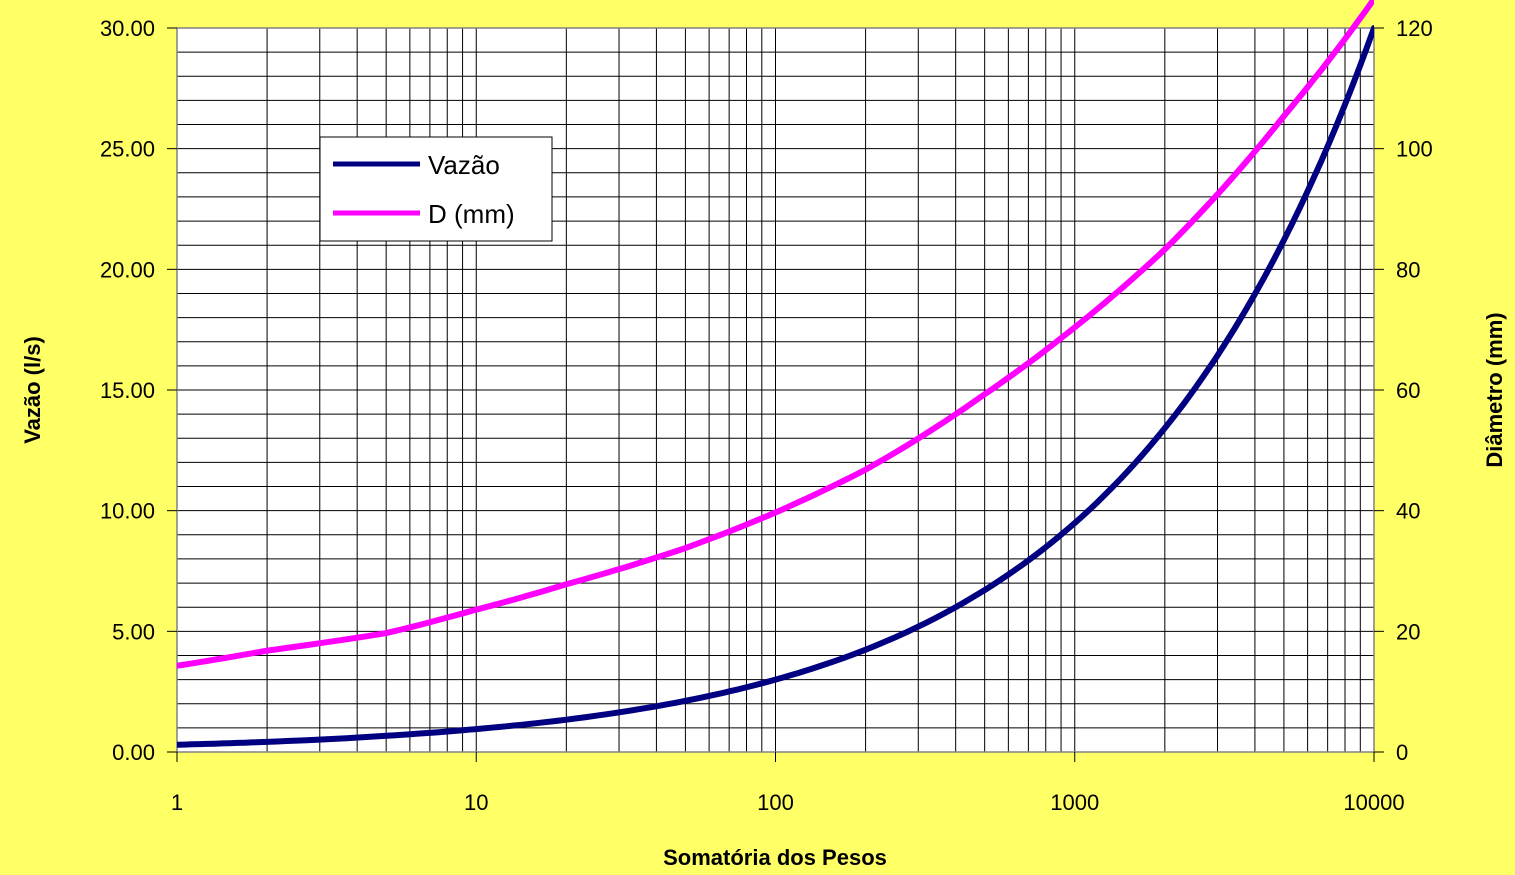  Describe the element at coordinates (133, 631) in the screenshot. I see `y-tick-label: 5.00` at that location.